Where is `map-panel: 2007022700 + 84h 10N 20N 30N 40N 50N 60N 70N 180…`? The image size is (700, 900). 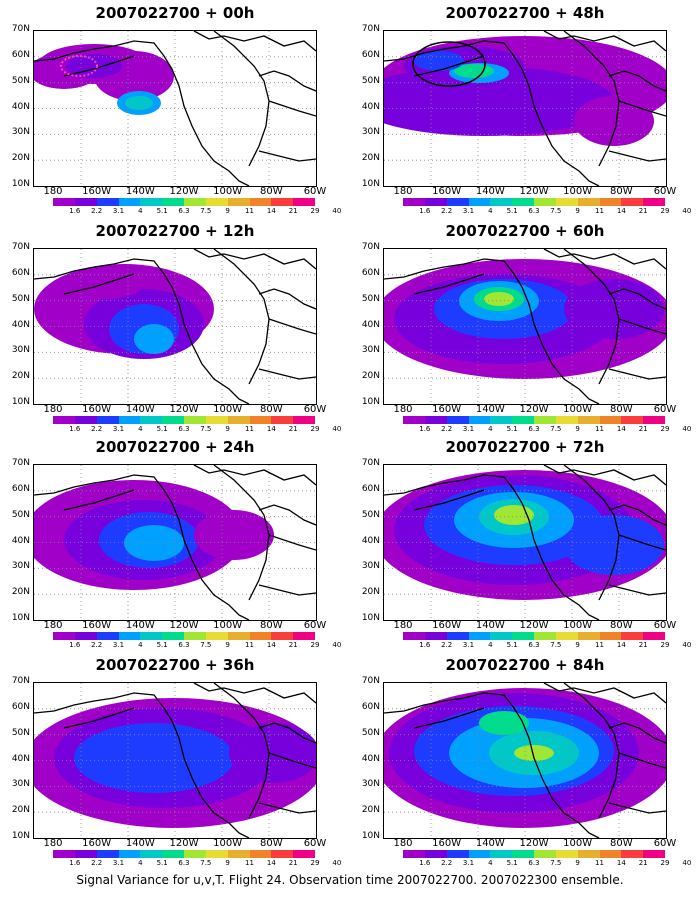
map-panel: 2007022700 + 84h 10N 20N 30N 40N 50N 60N 70N 180… is located at coordinates (525, 761).